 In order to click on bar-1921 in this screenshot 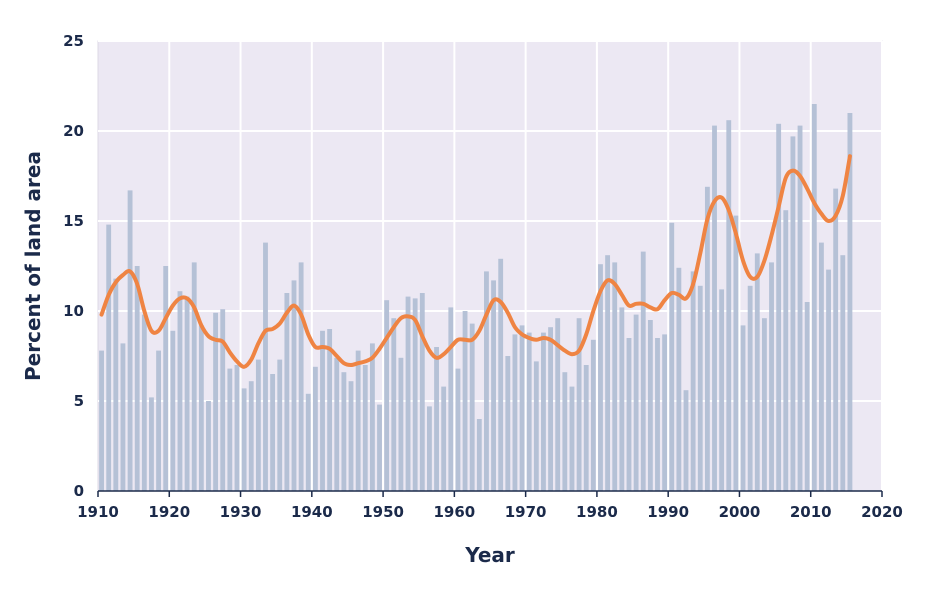, I will do `click(180, 391)`.